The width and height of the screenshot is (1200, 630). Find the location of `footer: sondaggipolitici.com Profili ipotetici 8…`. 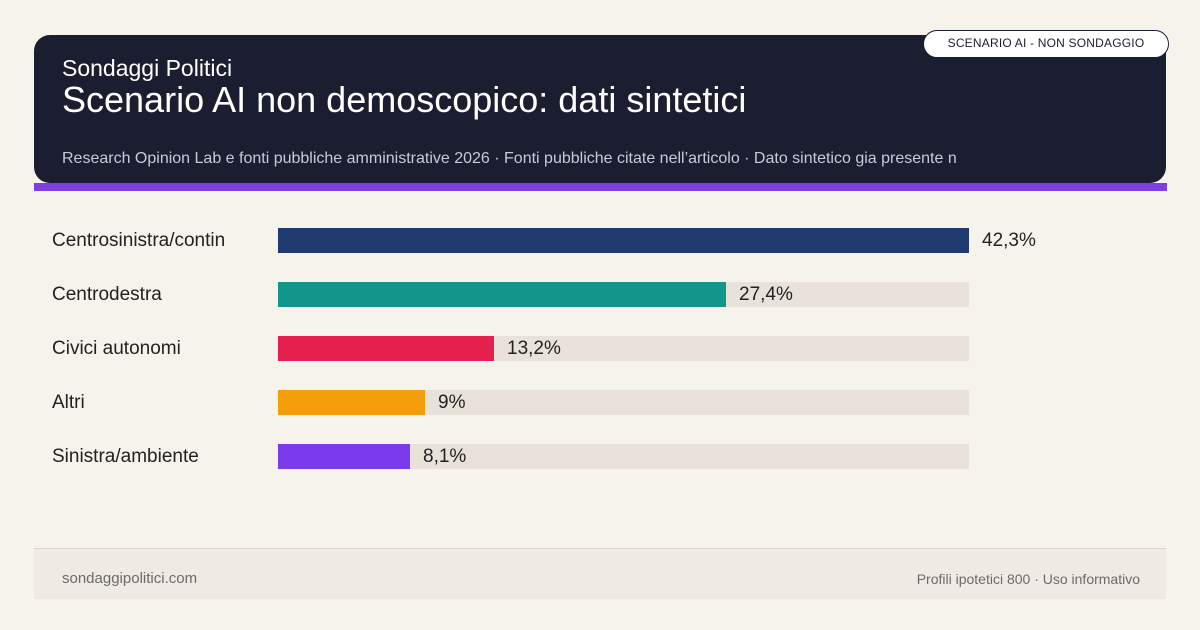

footer: sondaggipolitici.com Profili ipotetici 8… is located at coordinates (600, 573).